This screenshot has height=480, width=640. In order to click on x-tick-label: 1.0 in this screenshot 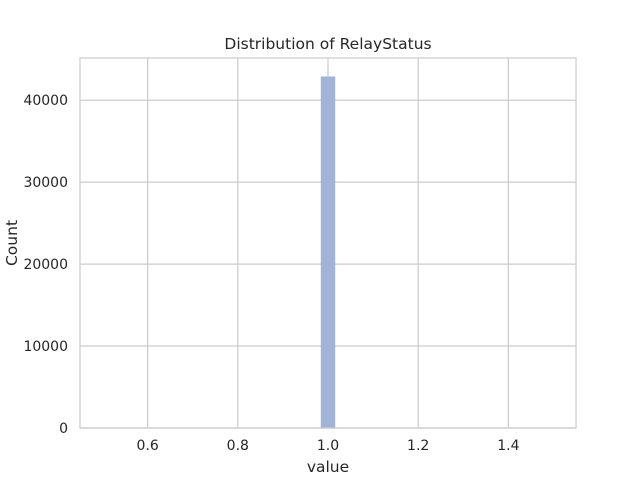, I will do `click(328, 446)`.